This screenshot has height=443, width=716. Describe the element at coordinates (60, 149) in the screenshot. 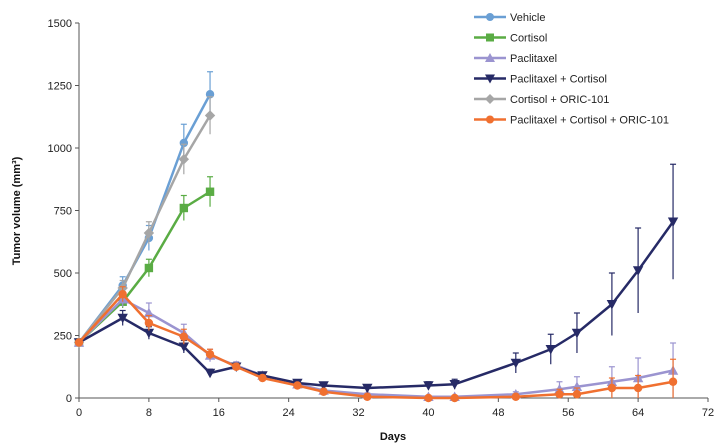

I see `y-tick-label: 1000` at that location.